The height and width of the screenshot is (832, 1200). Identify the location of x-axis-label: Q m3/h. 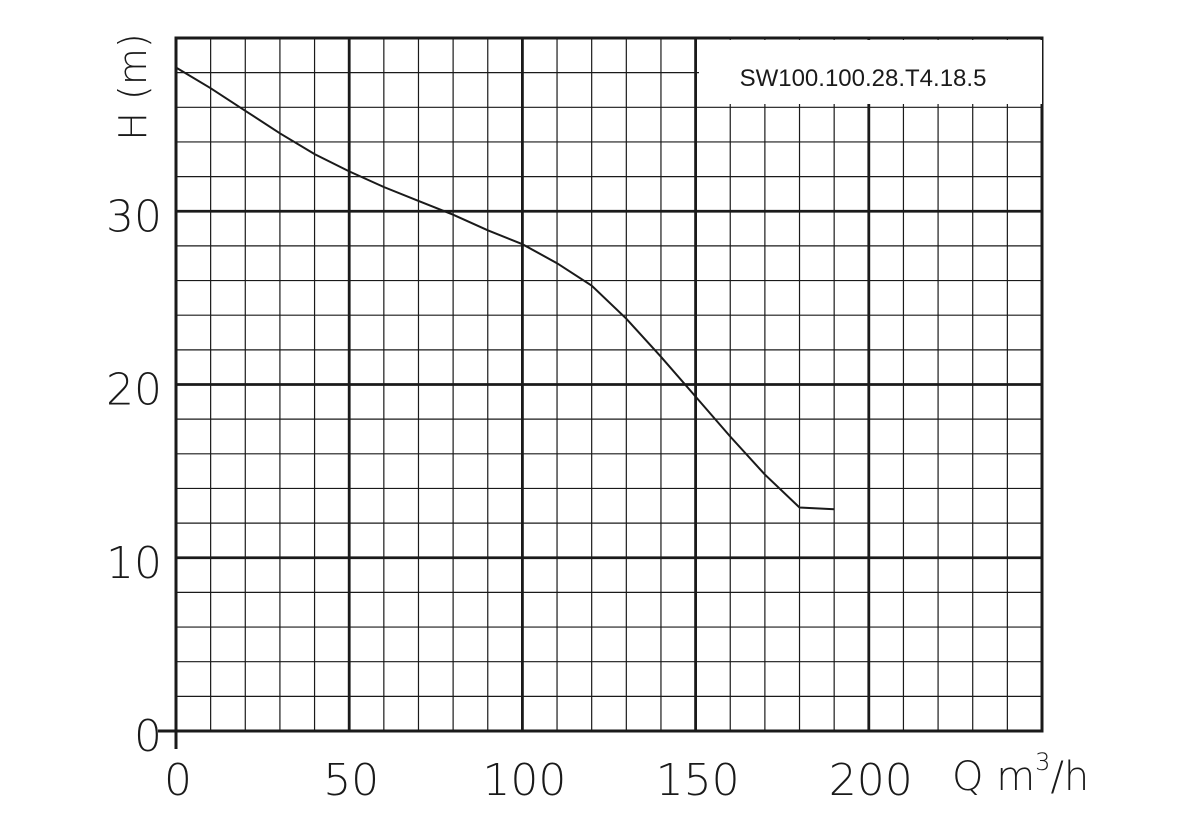
(1020, 774).